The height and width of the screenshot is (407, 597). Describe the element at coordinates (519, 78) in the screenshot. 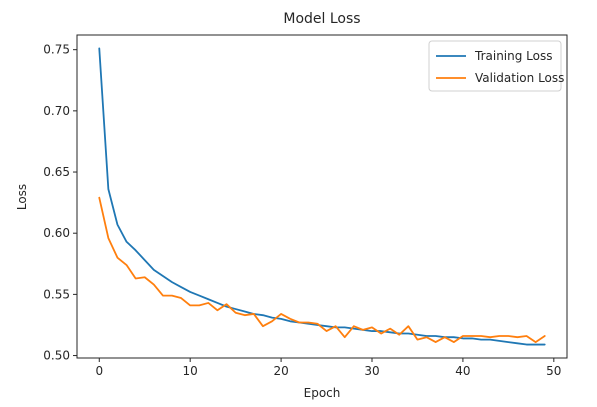

I see `legend-entry-label: Validation Loss` at that location.